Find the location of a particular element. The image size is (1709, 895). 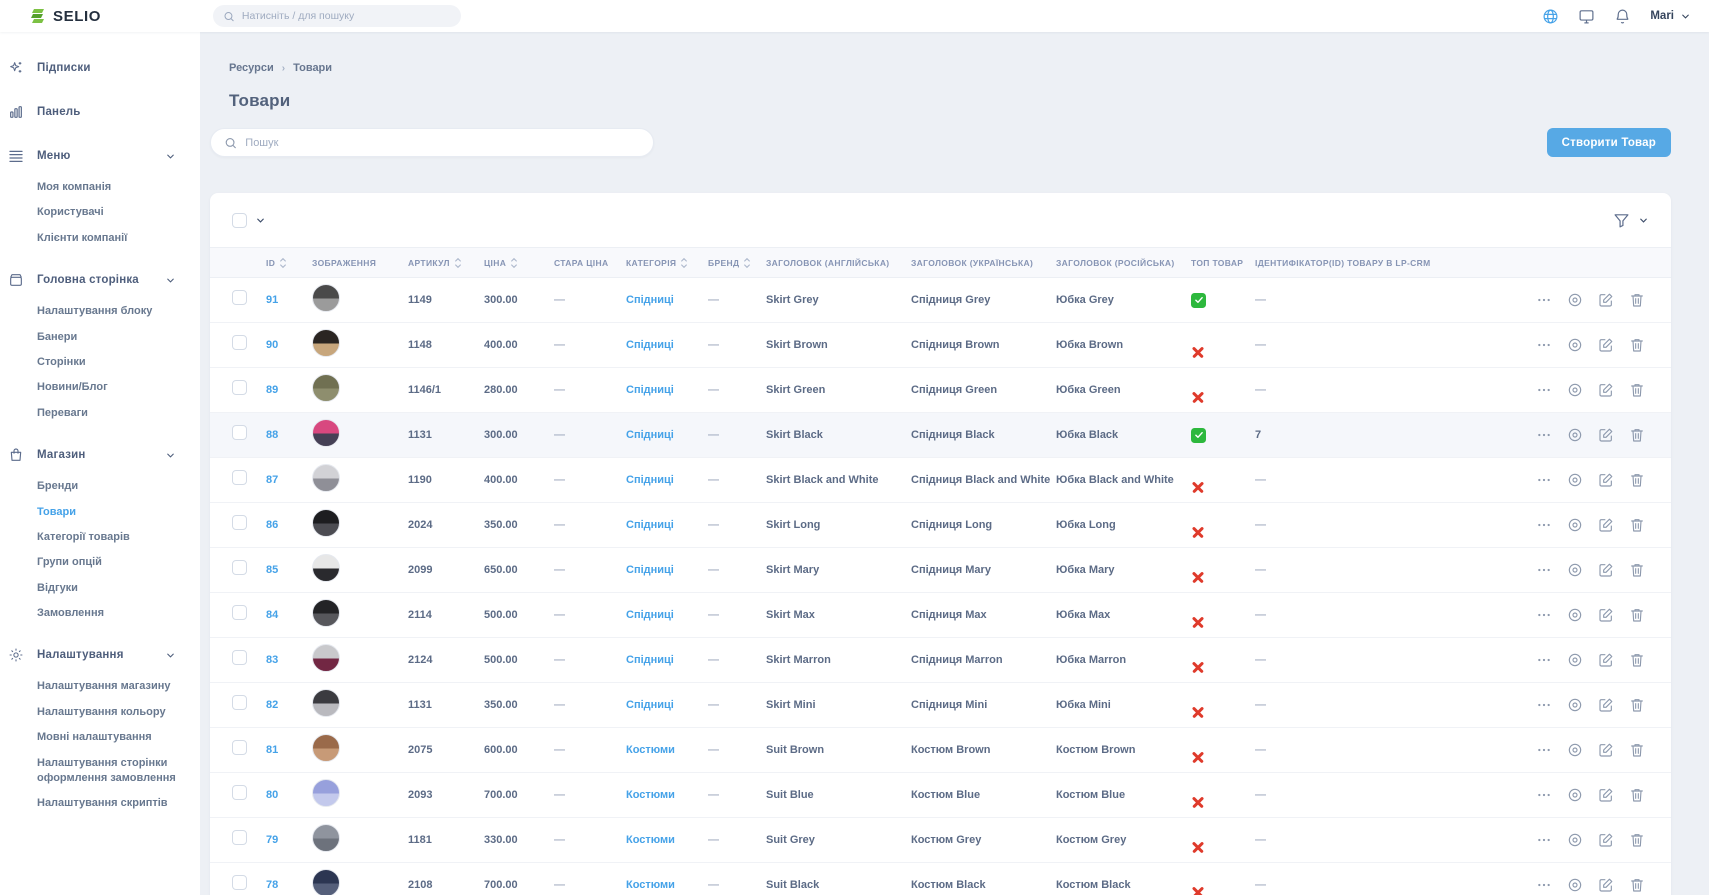

product-id-link: 86 is located at coordinates (272, 525).